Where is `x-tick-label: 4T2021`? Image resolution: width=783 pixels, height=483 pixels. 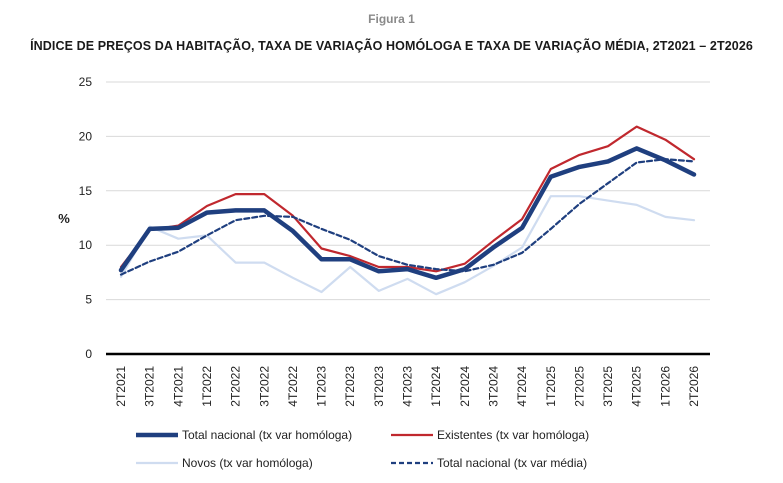
x-tick-label: 4T2021 is located at coordinates (178, 386).